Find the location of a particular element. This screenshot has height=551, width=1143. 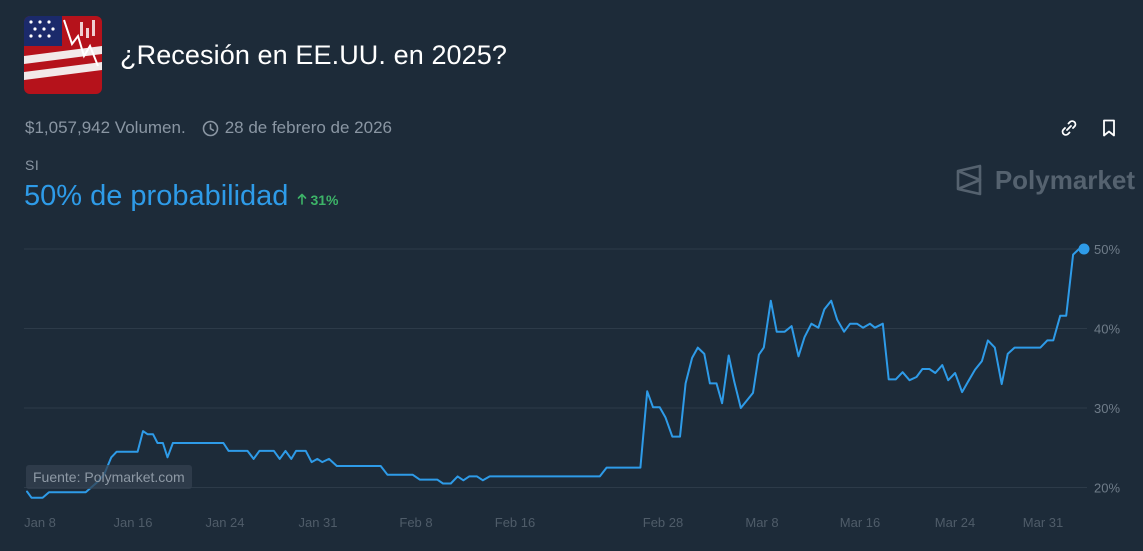

x-tick-label: Feb 28 is located at coordinates (663, 522).